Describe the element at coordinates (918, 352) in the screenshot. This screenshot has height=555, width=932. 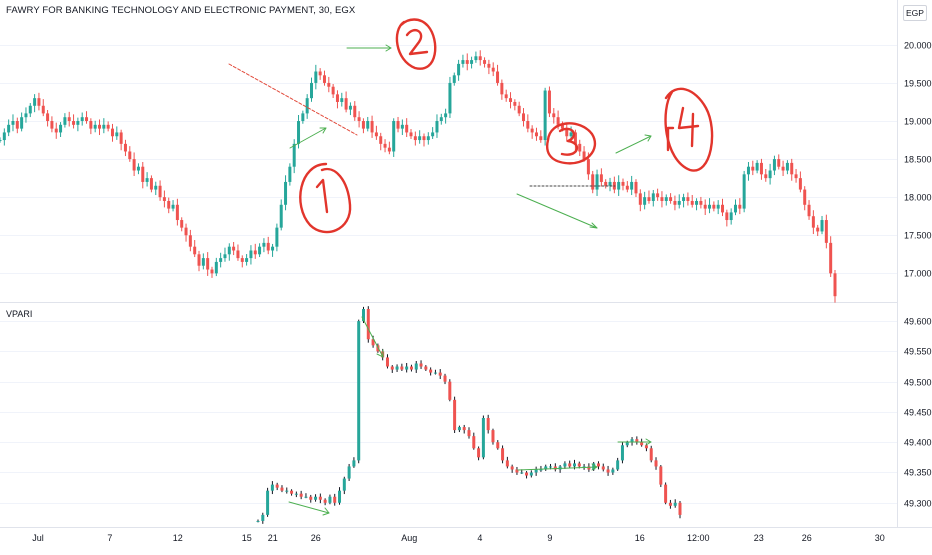
I see `price-tick-label: 49.550` at that location.